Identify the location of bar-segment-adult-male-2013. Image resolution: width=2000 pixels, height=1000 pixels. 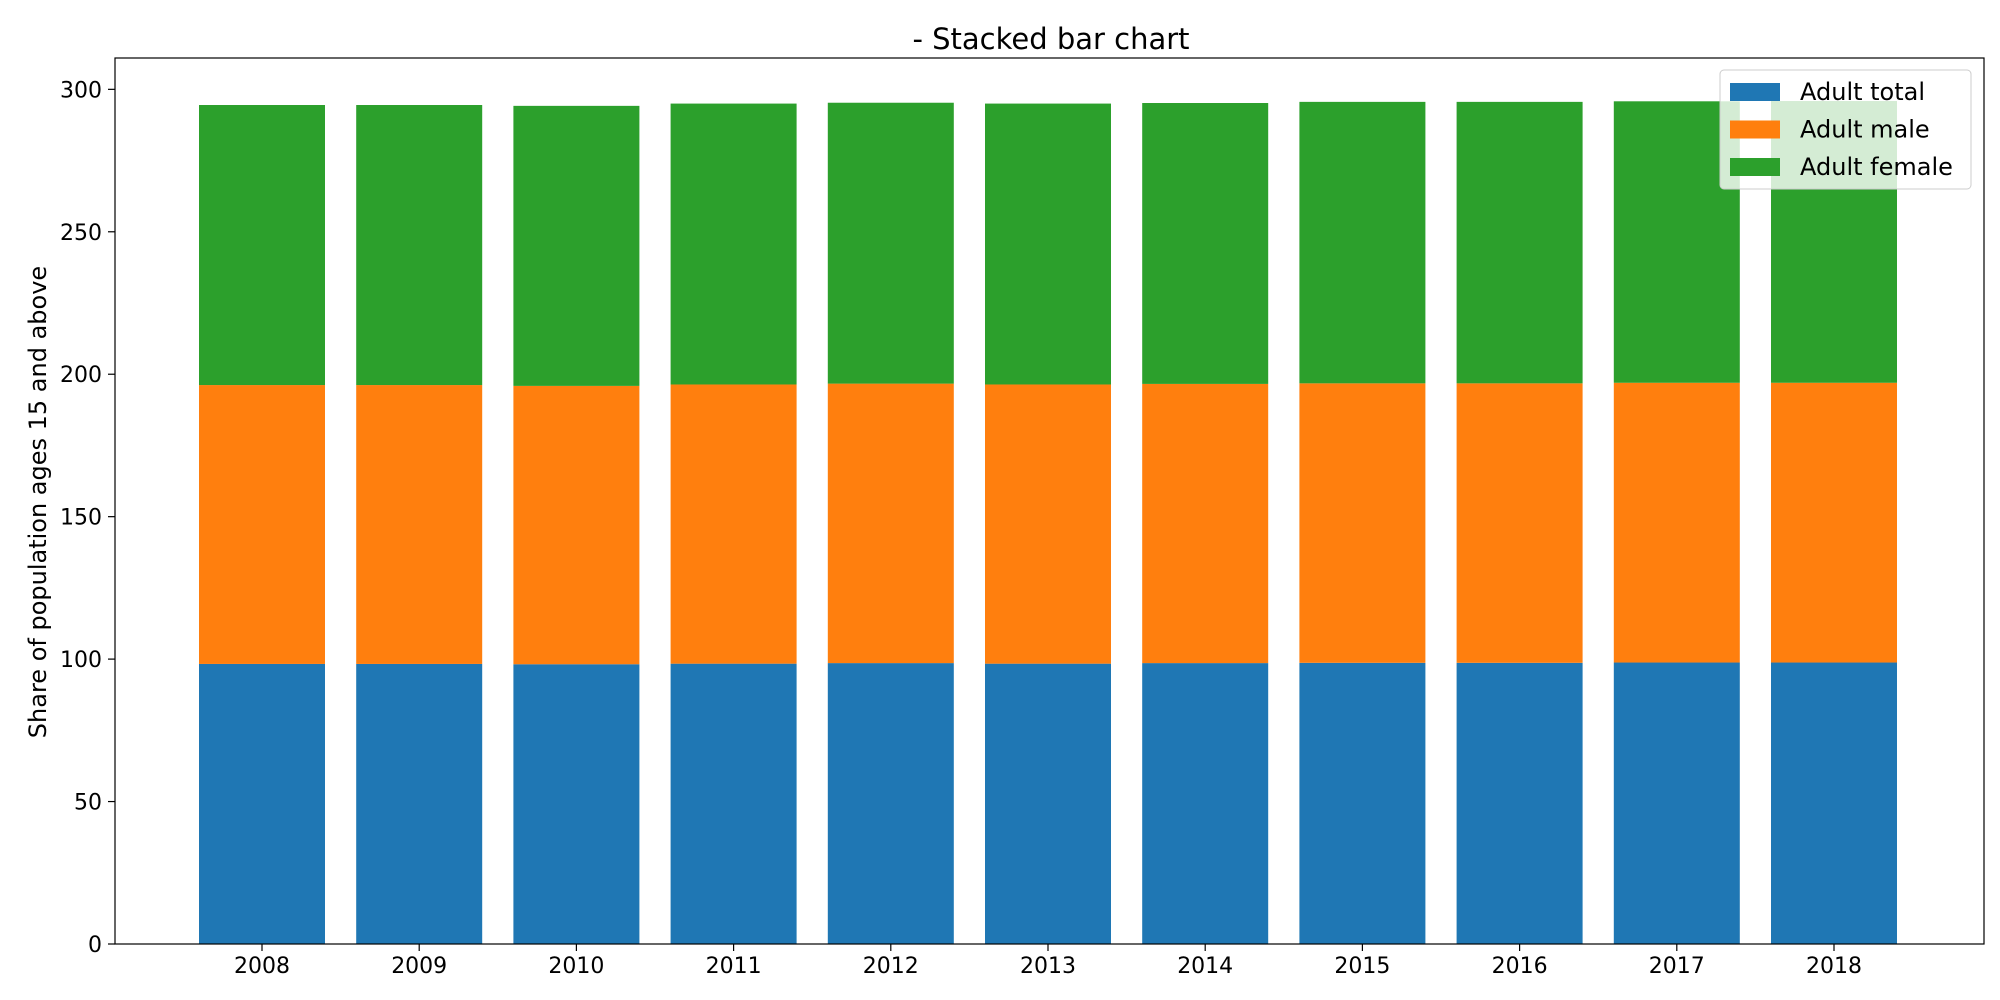
(1048, 524).